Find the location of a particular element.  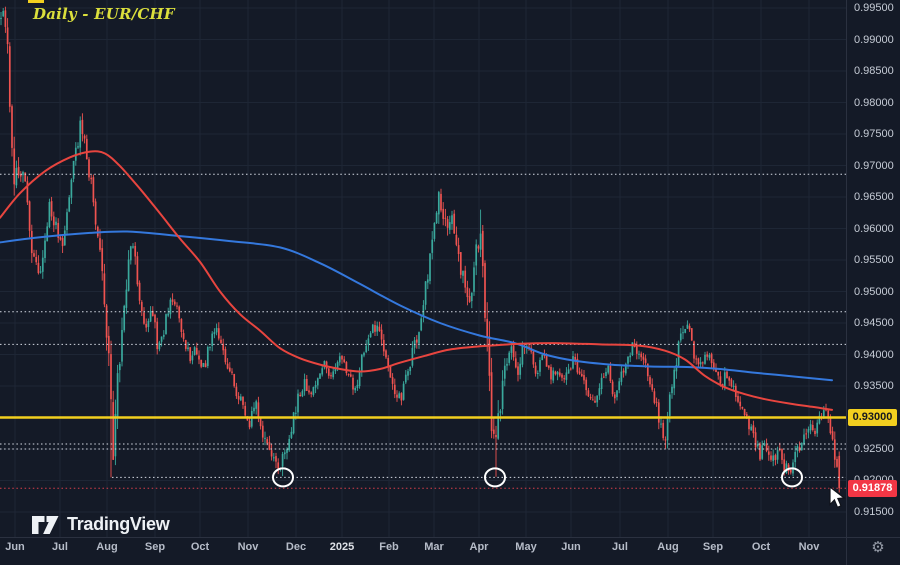

price-axis-divider is located at coordinates (846, 282).